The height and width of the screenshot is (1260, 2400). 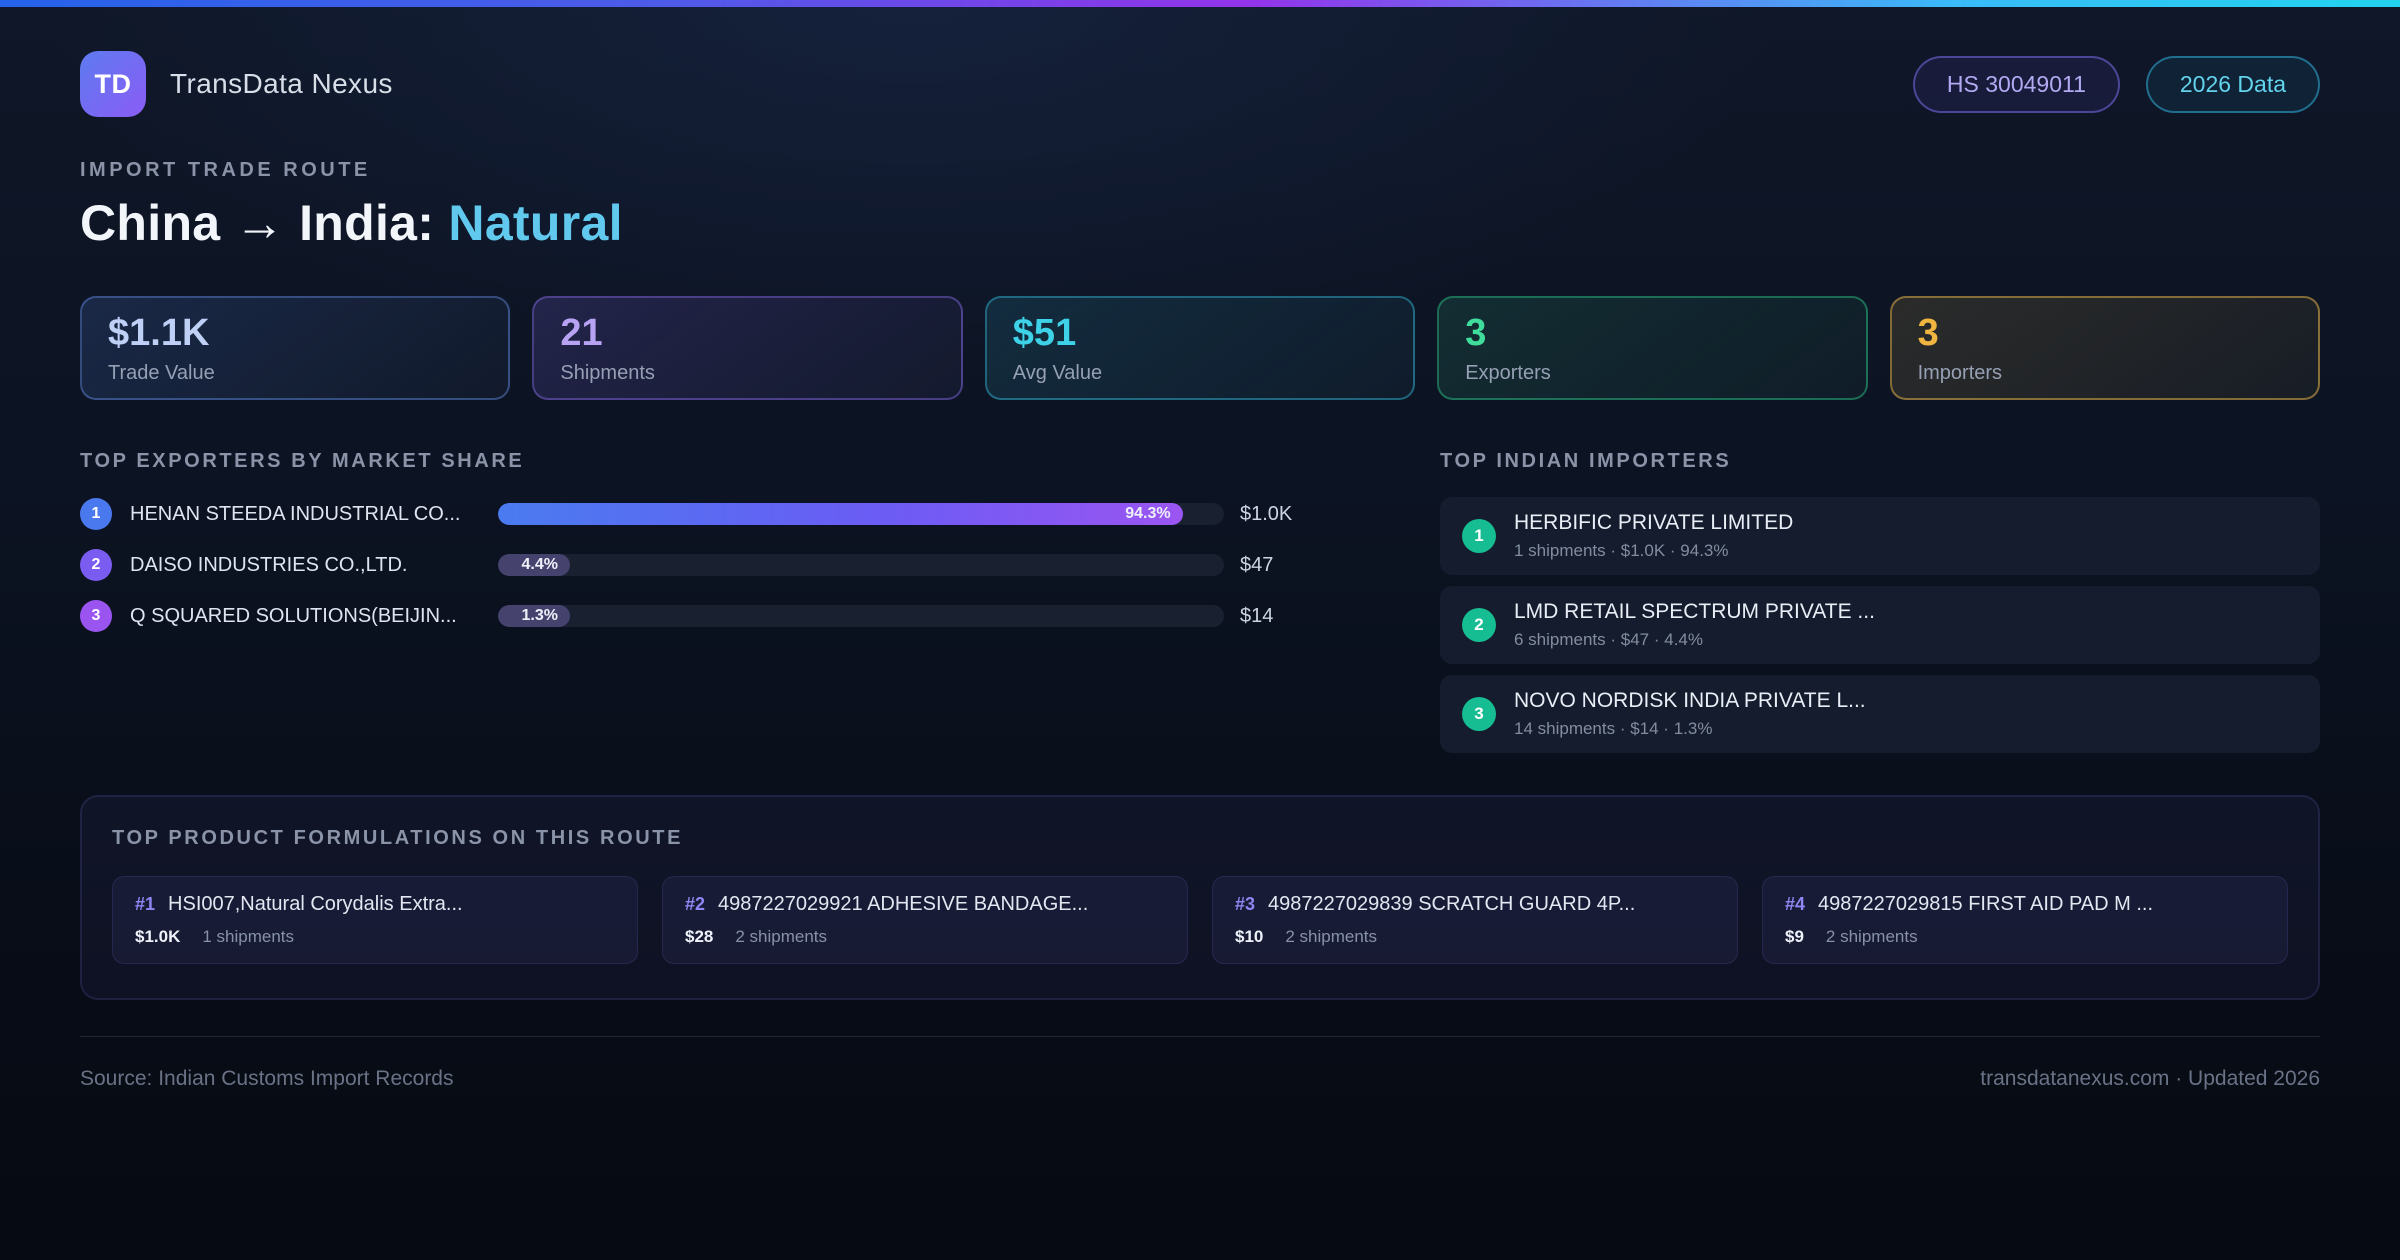 I want to click on header-badges: HS 30049011 2026 Data, so click(x=2116, y=84).